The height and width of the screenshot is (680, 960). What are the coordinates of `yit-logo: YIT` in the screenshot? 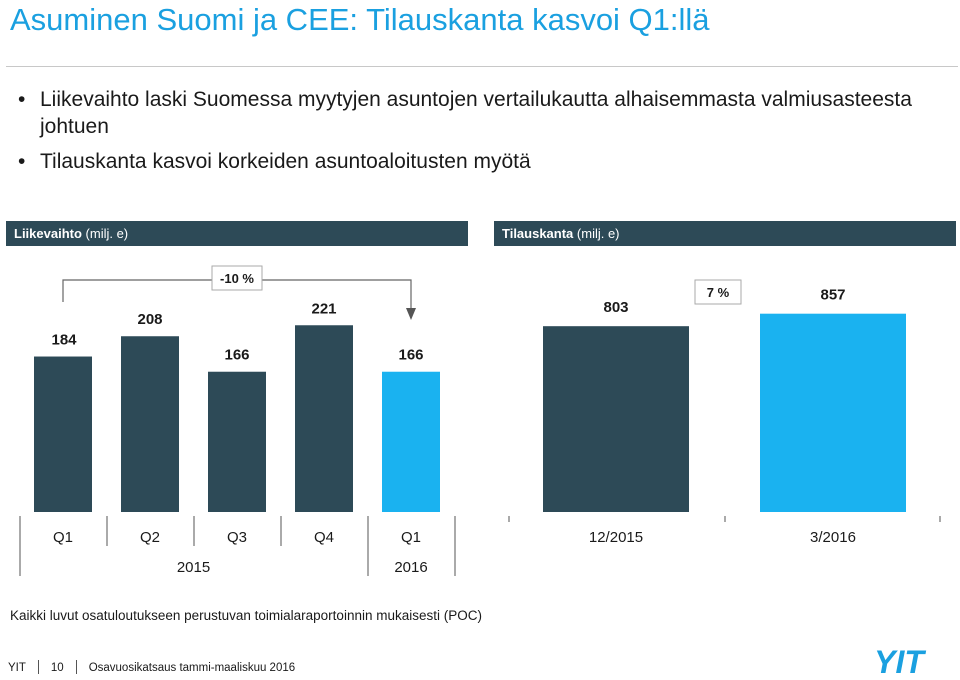 It's located at (900, 661).